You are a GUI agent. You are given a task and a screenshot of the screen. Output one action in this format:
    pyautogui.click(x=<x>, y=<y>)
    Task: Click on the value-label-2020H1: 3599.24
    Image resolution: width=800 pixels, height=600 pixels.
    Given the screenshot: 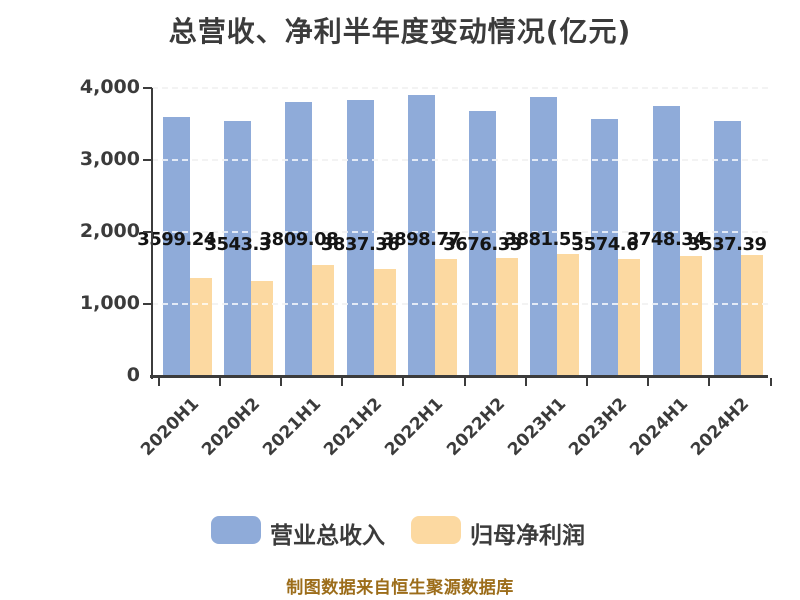 What is the action you would take?
    pyautogui.click(x=176, y=239)
    